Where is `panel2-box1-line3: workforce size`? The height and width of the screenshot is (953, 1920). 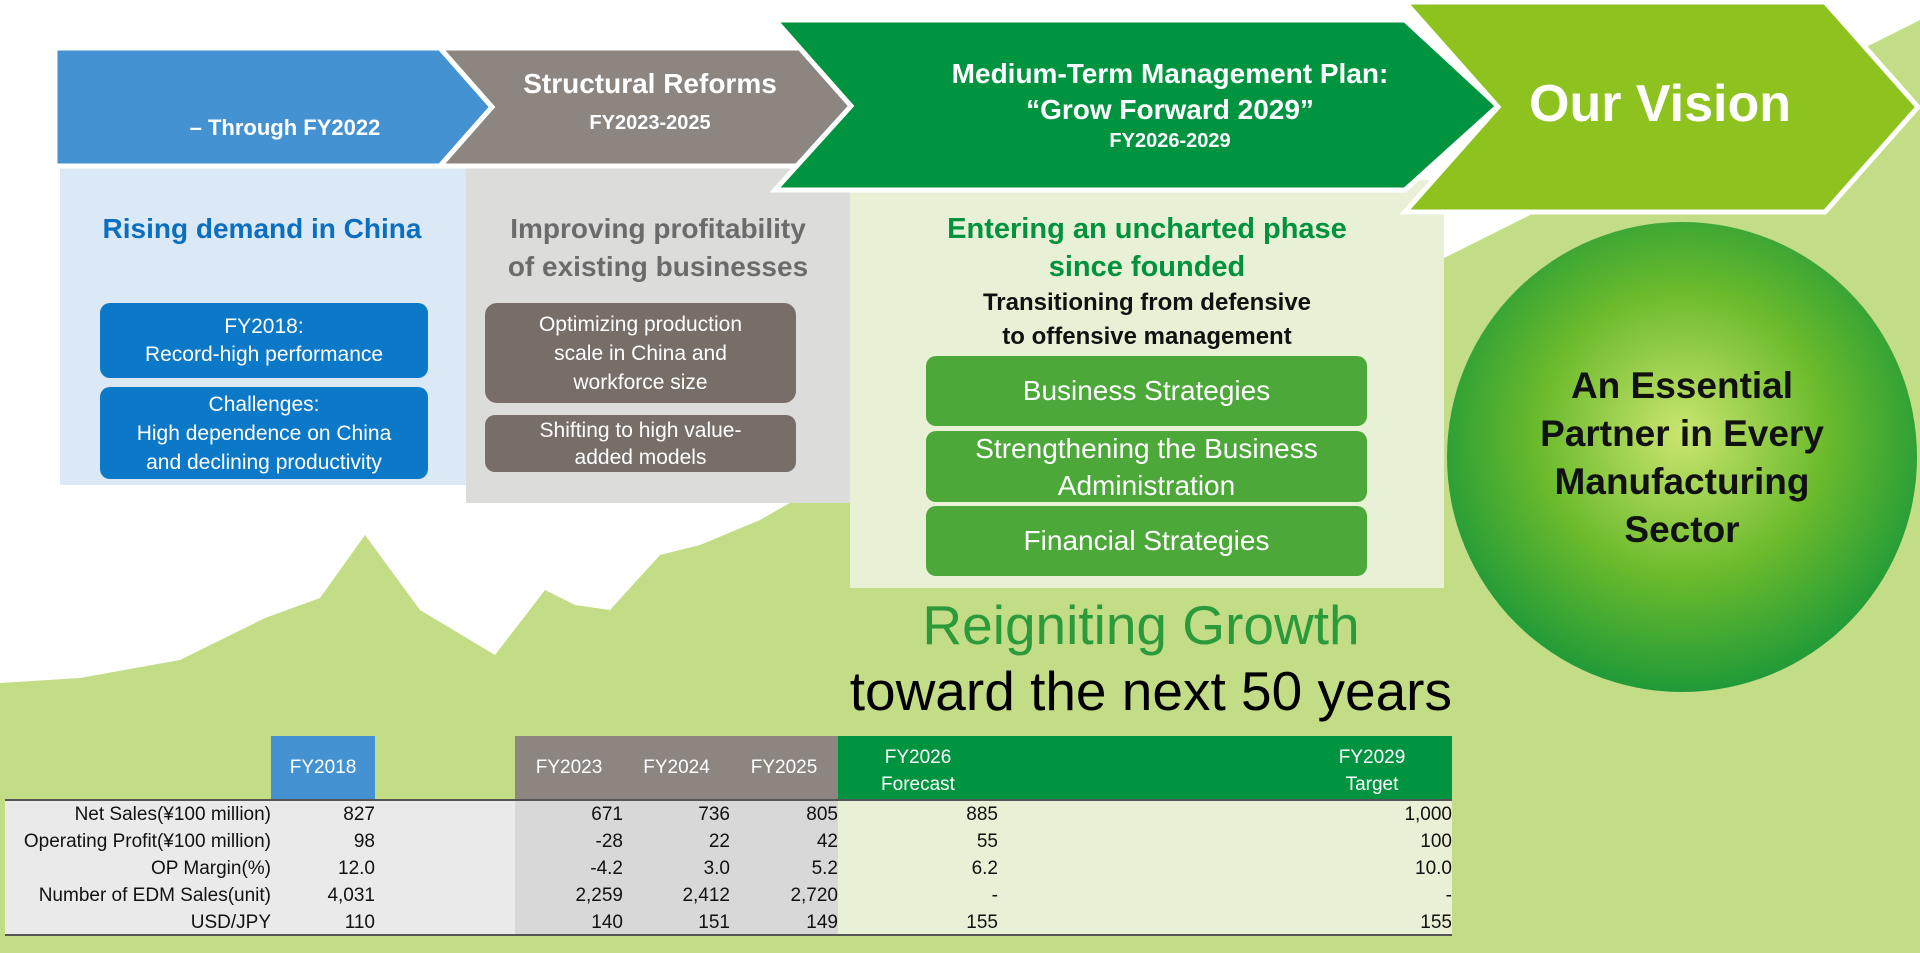
panel2-box1-line3: workforce size is located at coordinates (640, 382).